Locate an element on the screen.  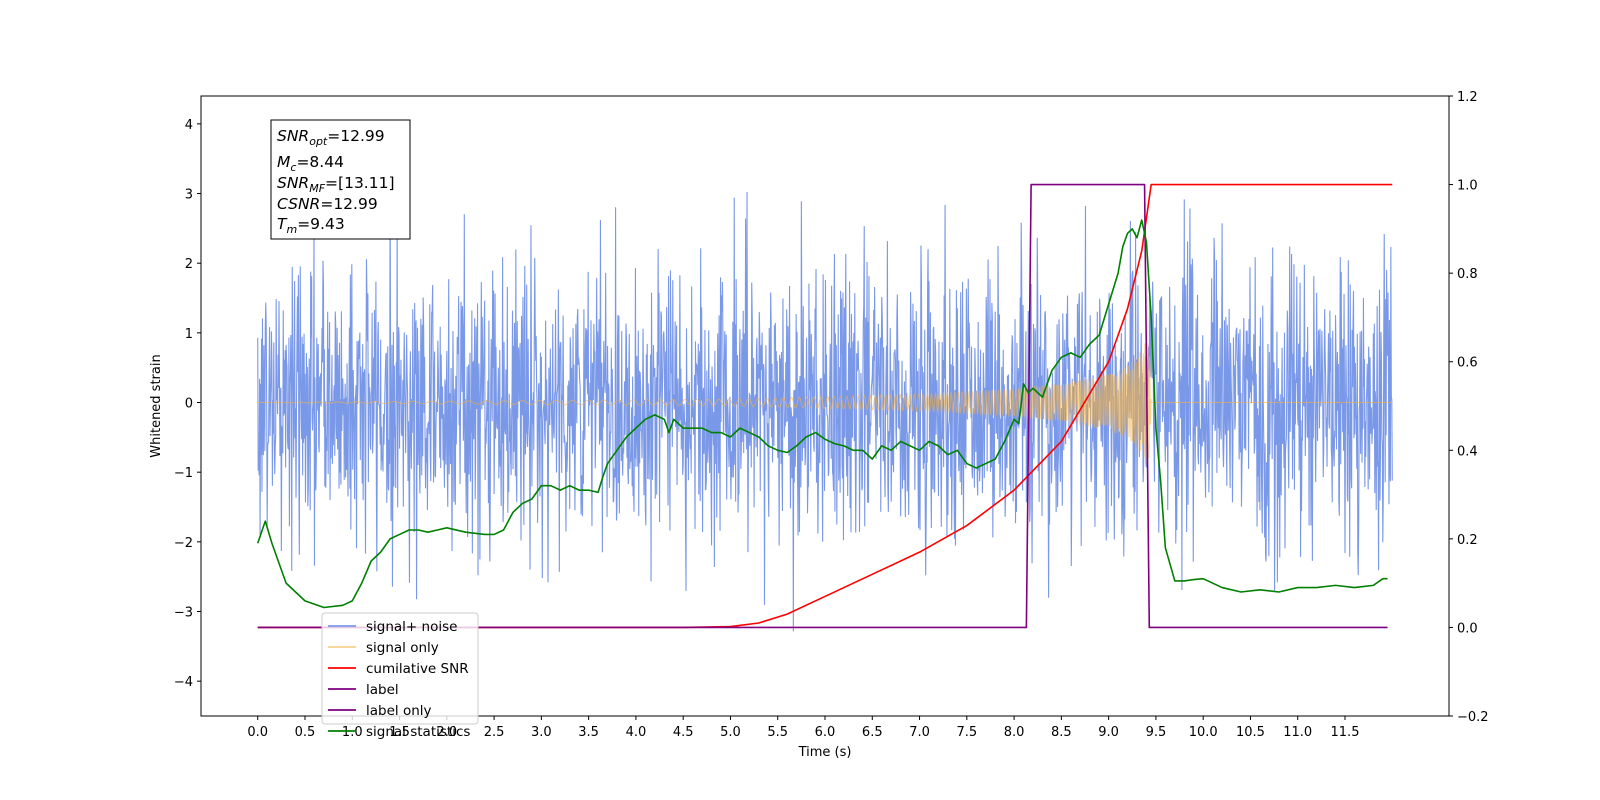
y-right-tick-label: 1.2 is located at coordinates (1467, 97).